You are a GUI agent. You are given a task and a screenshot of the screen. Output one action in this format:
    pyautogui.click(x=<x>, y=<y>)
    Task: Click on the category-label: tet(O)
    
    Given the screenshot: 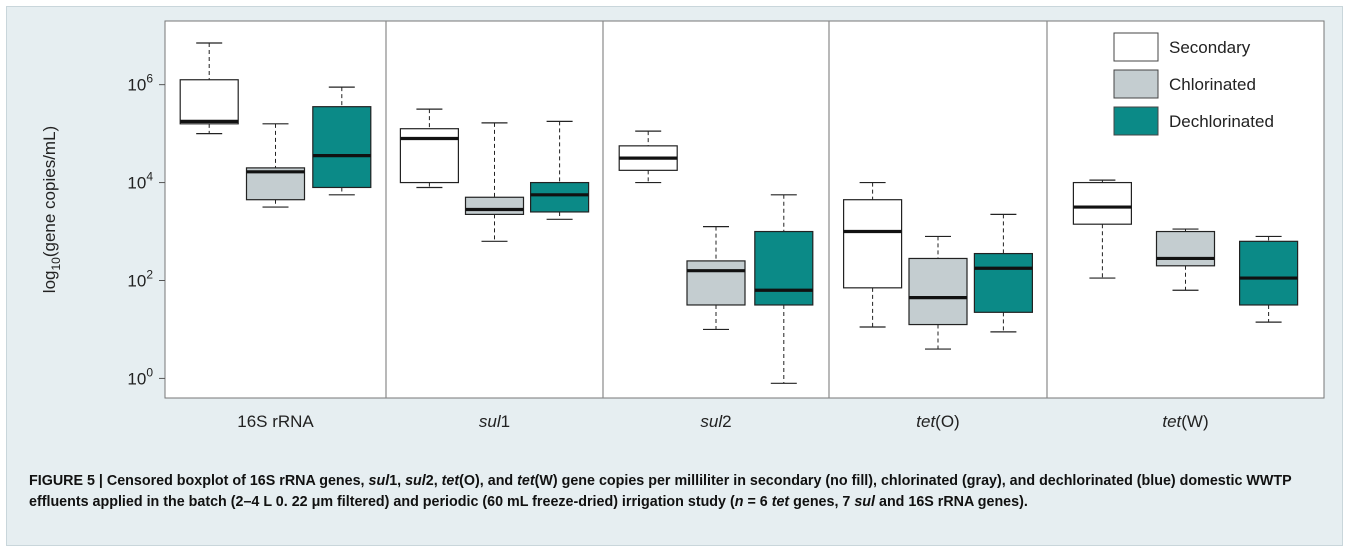 What is the action you would take?
    pyautogui.click(x=937, y=421)
    